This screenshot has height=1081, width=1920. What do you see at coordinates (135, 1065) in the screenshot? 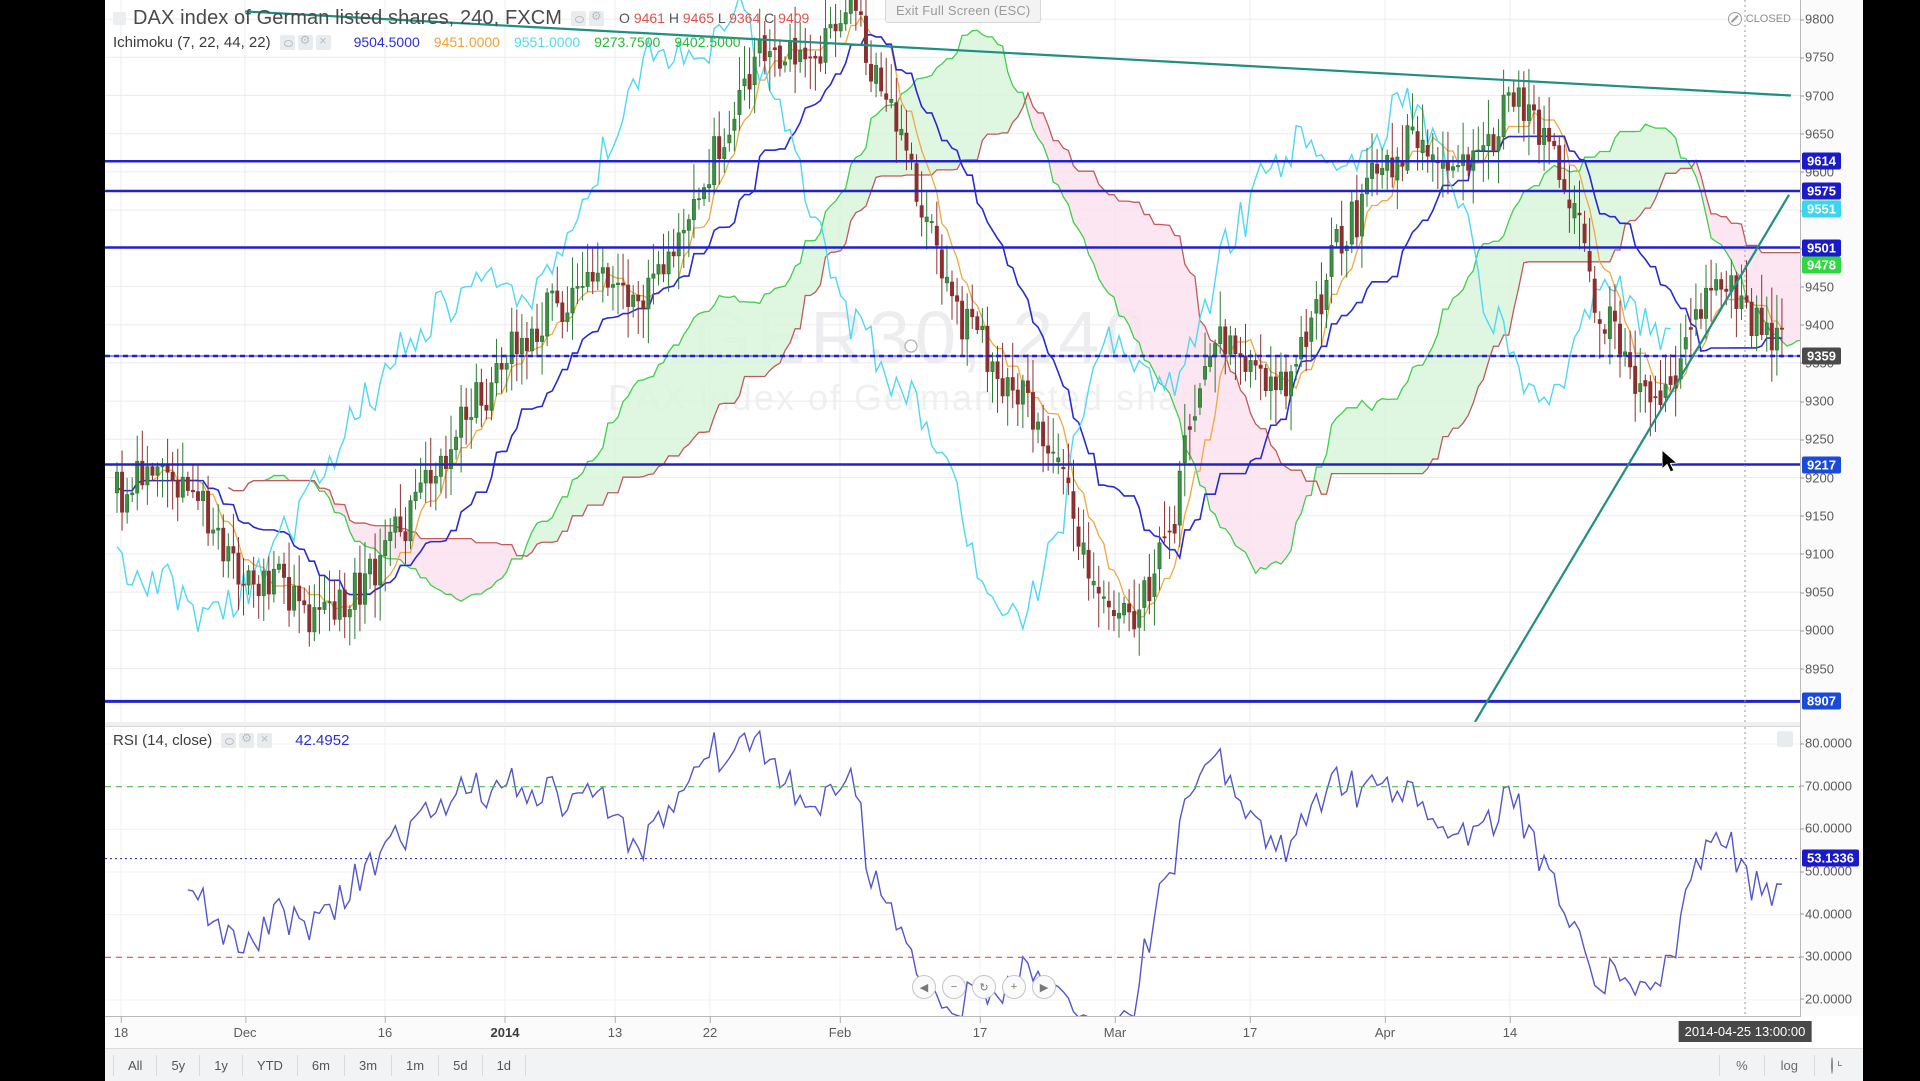
I see `range-button-all: All` at bounding box center [135, 1065].